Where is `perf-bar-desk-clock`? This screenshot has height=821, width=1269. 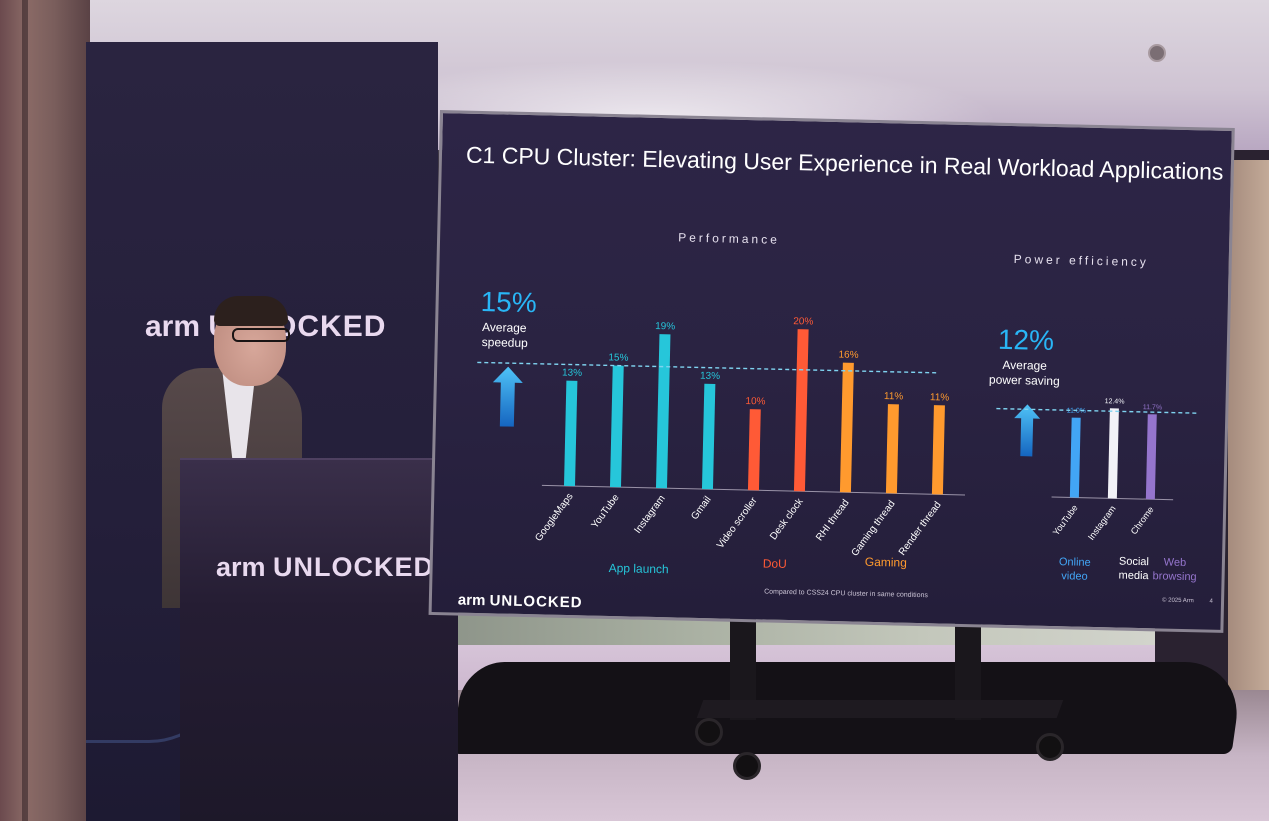 perf-bar-desk-clock is located at coordinates (801, 410).